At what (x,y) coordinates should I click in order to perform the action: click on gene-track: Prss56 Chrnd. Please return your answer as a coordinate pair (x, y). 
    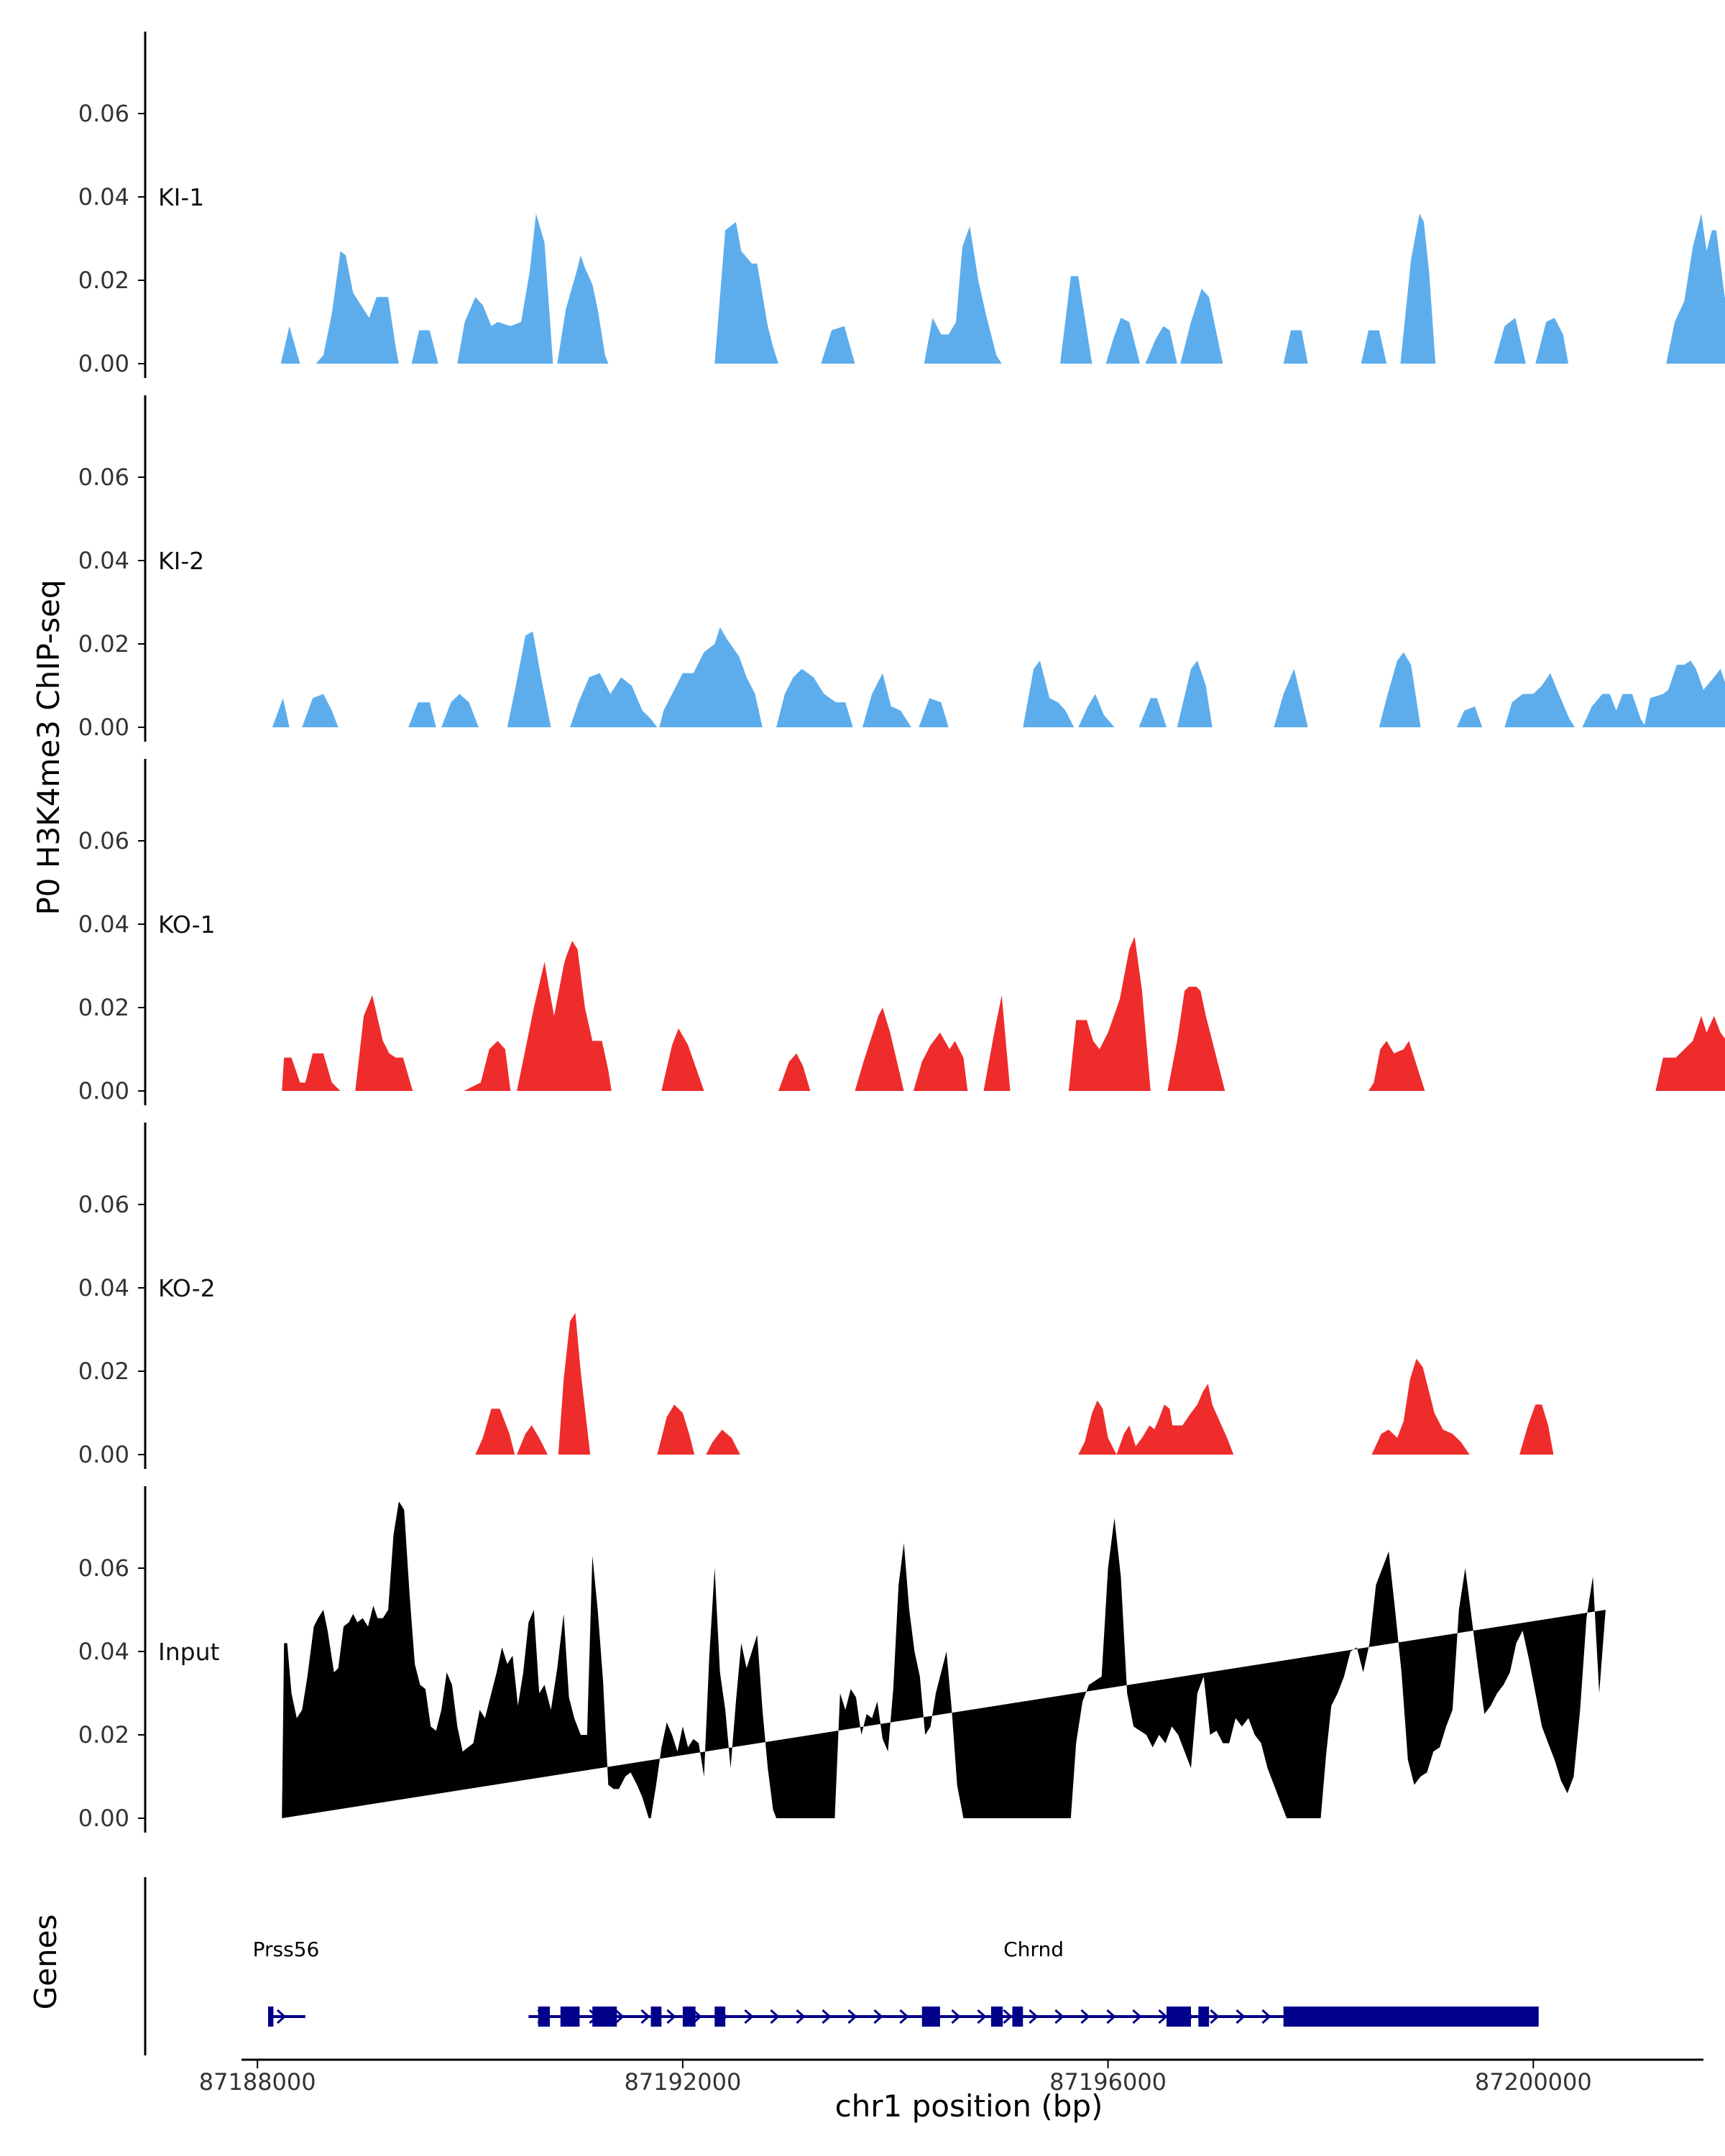
    Looking at the image, I should click on (841, 1966).